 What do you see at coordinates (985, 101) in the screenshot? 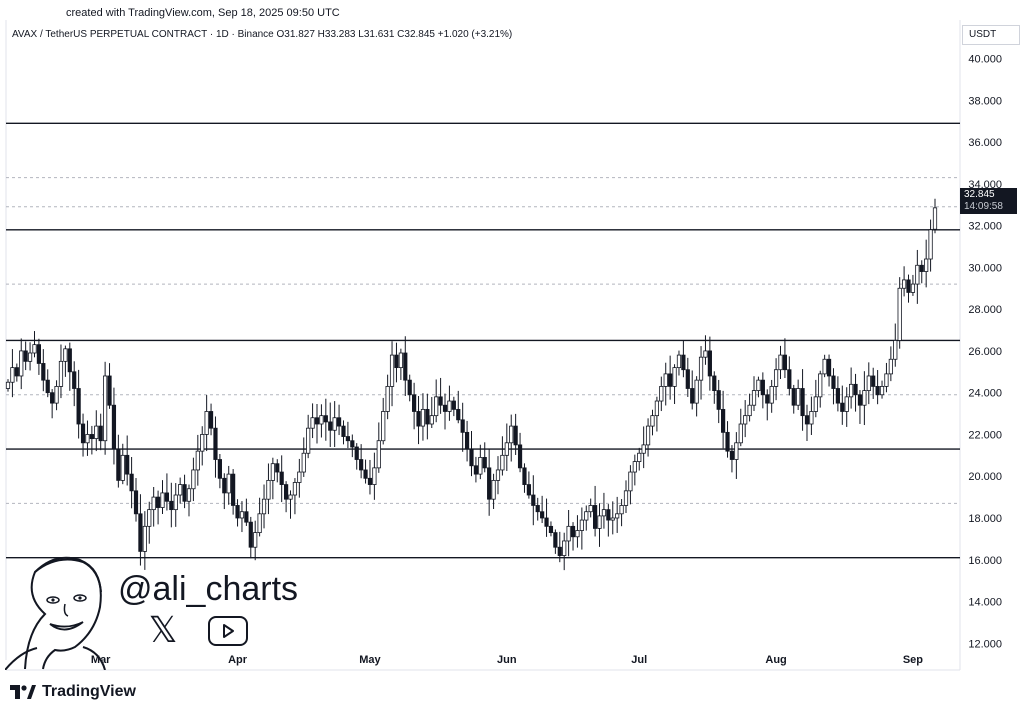
I see `price-tick-label: 38.000` at bounding box center [985, 101].